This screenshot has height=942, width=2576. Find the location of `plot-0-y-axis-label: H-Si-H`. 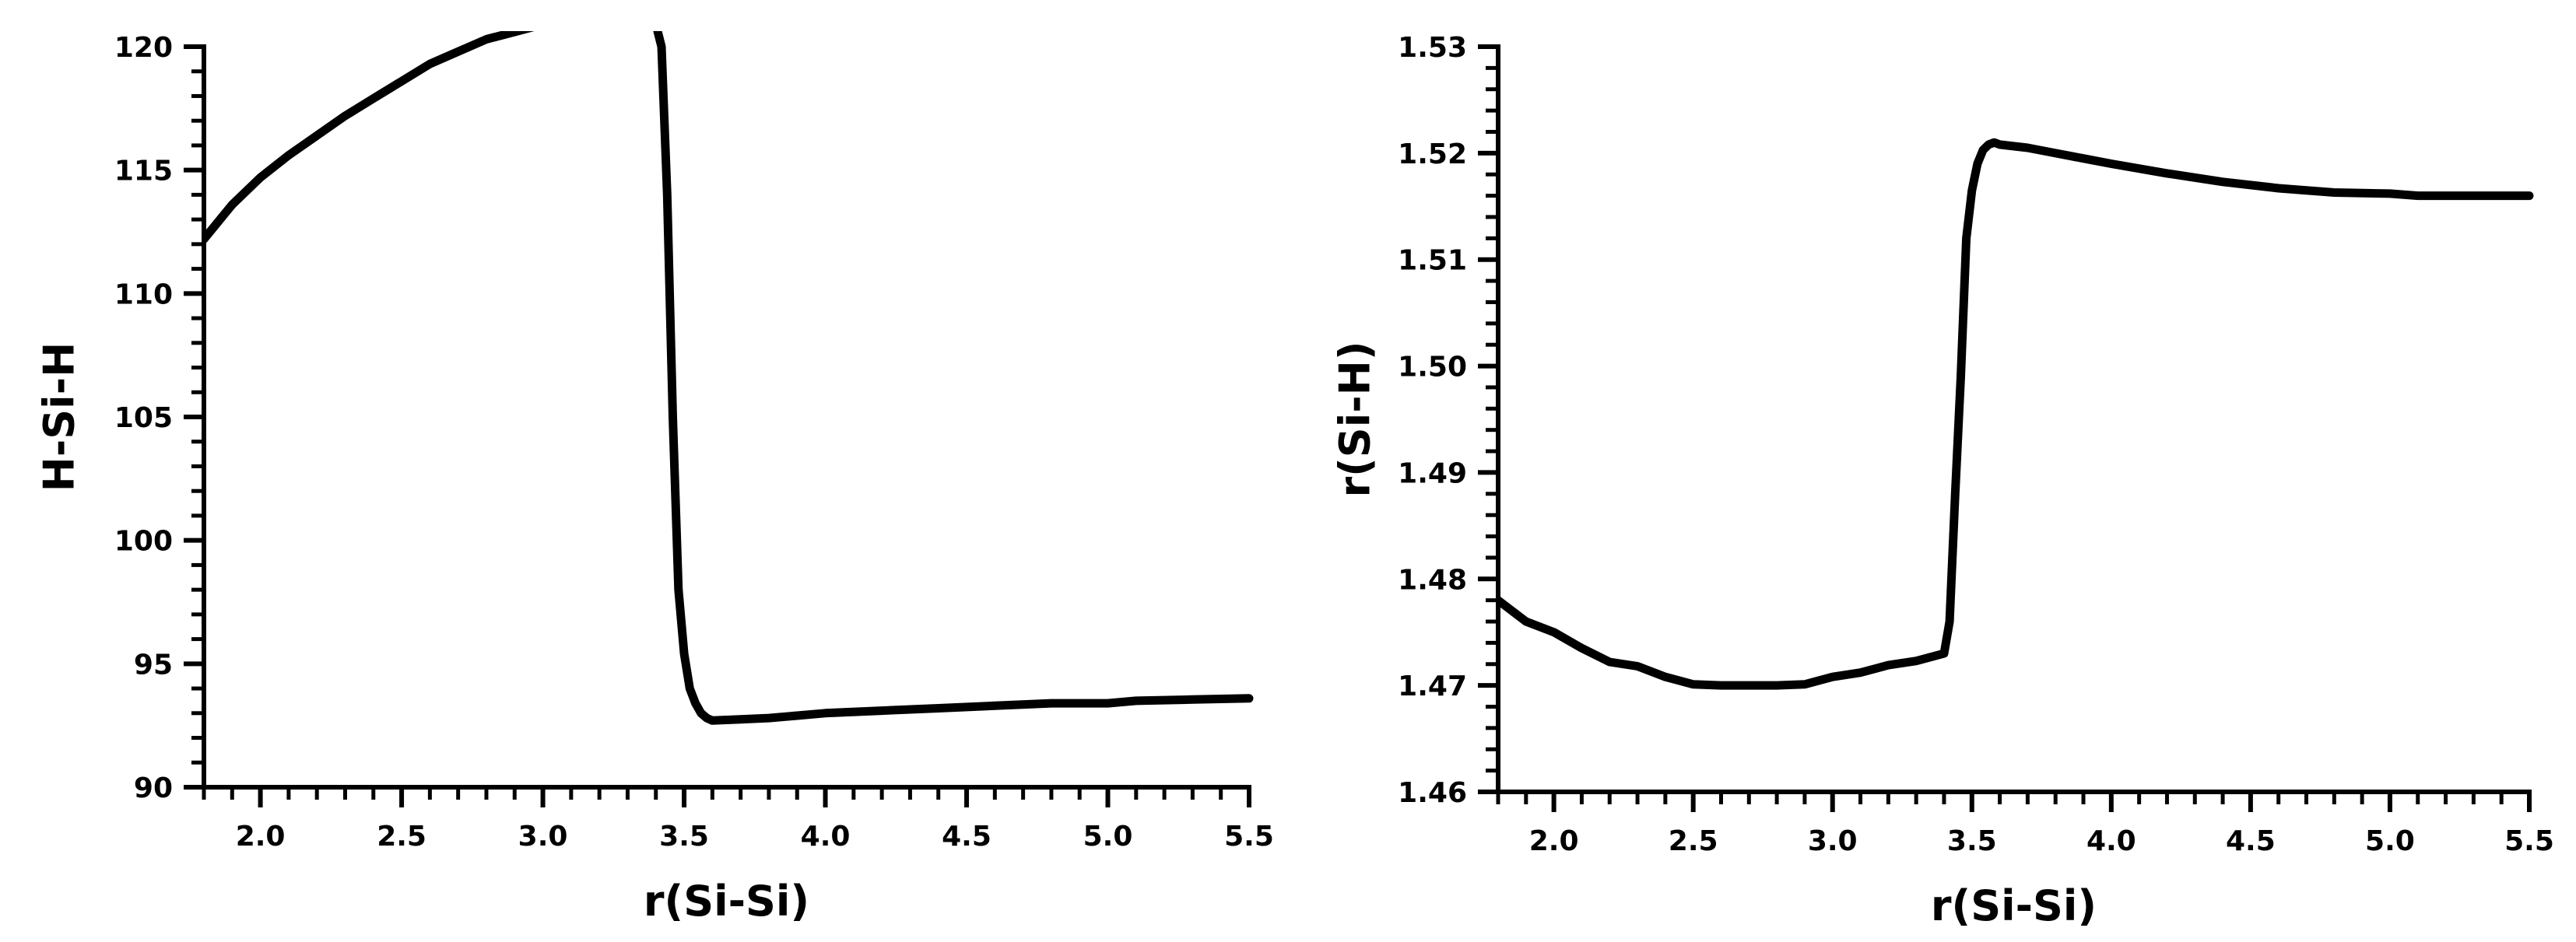

plot-0-y-axis-label: H-Si-H is located at coordinates (60, 417).